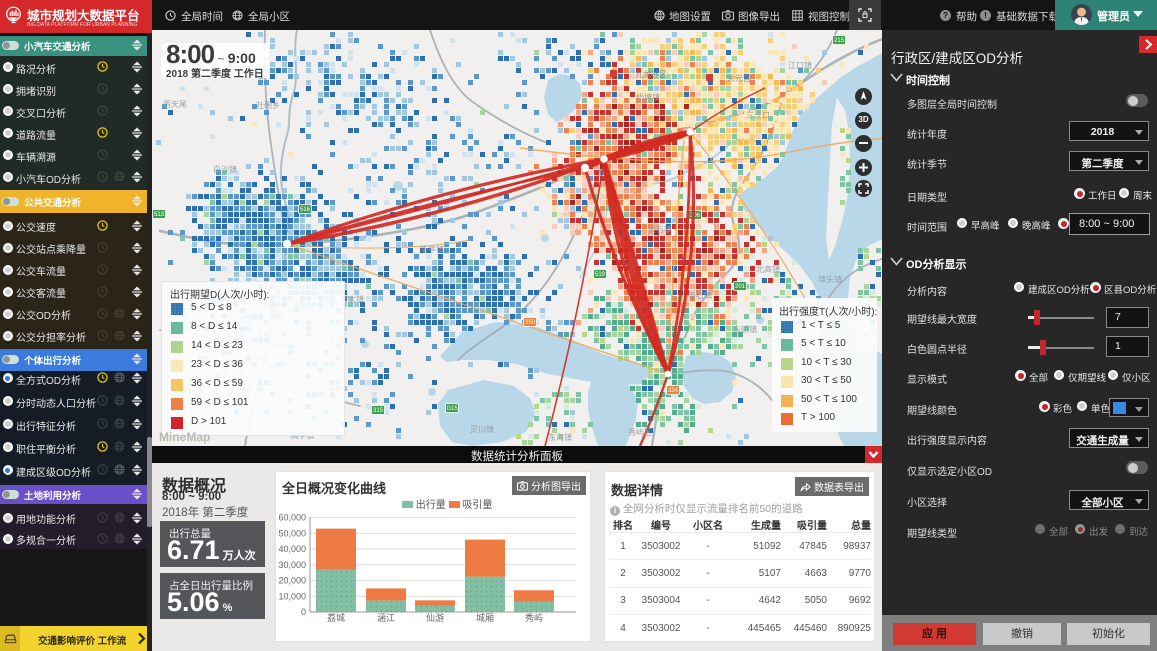 The width and height of the screenshot is (1157, 651). Describe the element at coordinates (159, 215) in the screenshot. I see `svg-text: 513` at that location.